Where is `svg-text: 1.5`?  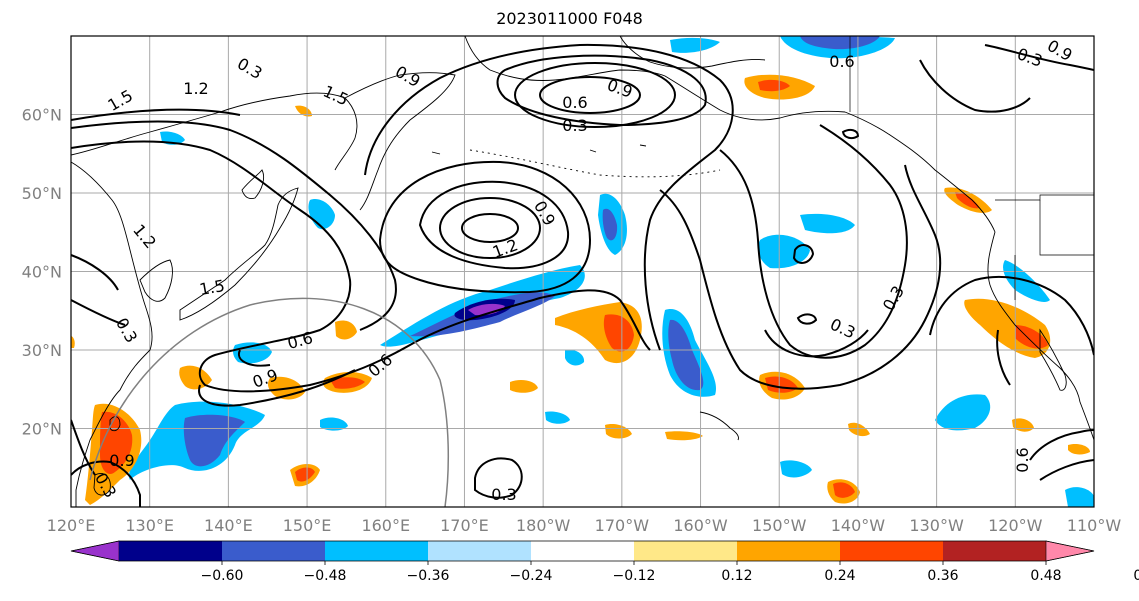 svg-text: 1.5 is located at coordinates (212, 287).